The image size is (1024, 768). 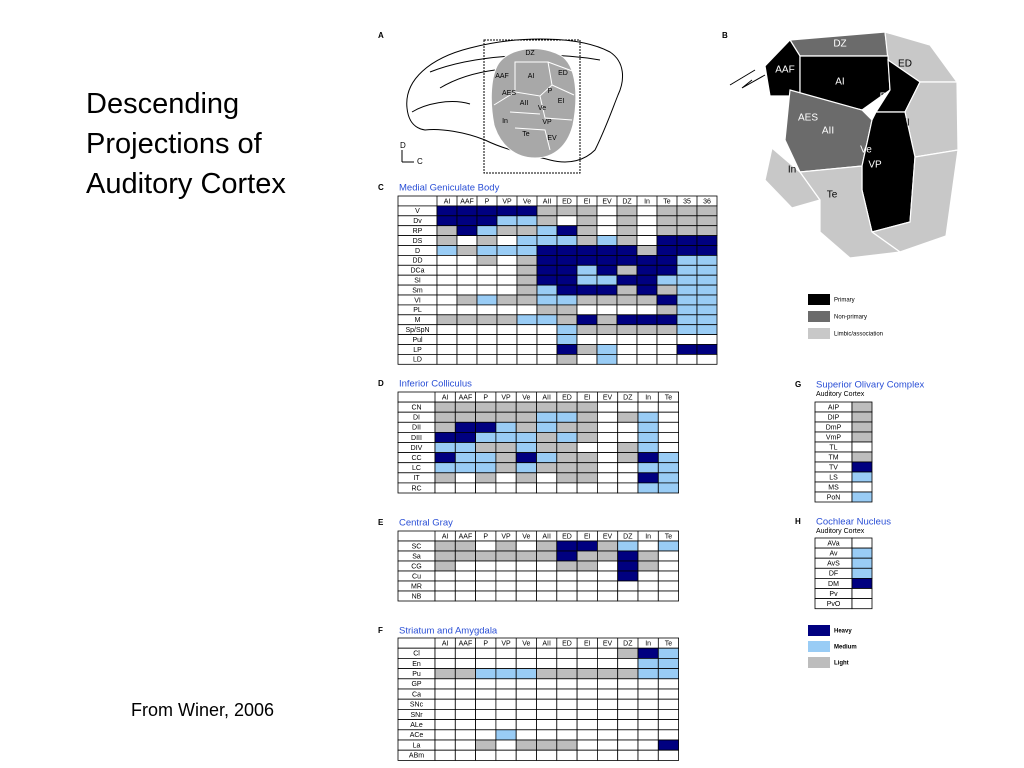 I want to click on legend-label: Non-primary, so click(x=850, y=318).